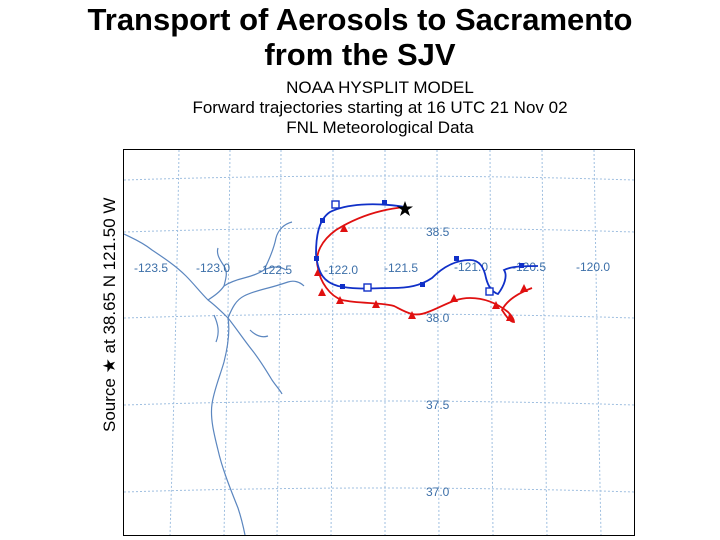 The image size is (720, 540). I want to click on longitude-label: -120.0, so click(593, 267).